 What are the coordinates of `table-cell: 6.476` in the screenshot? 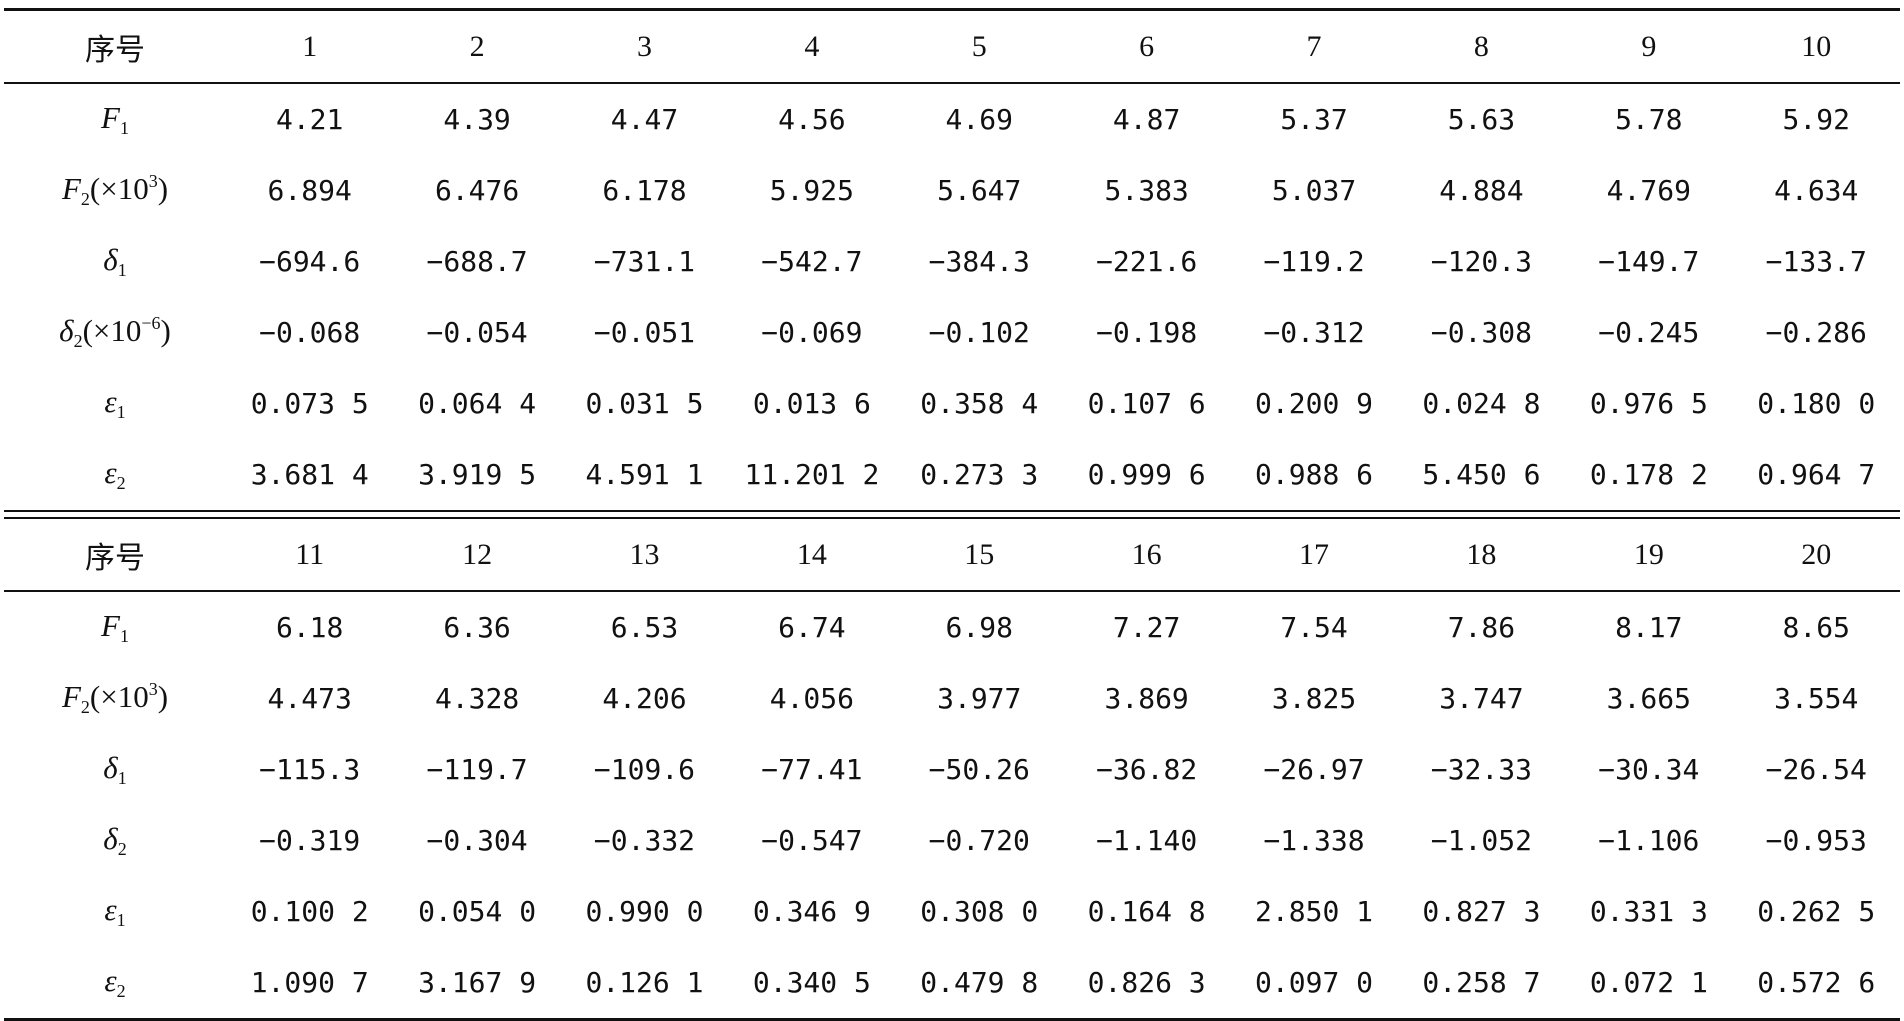 It's located at (477, 190).